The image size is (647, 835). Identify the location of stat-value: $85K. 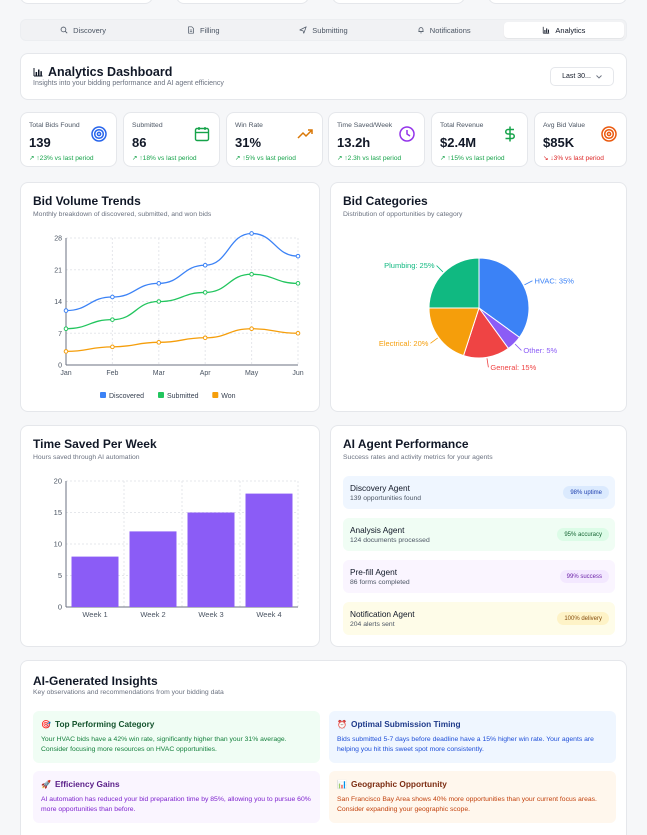
(559, 142).